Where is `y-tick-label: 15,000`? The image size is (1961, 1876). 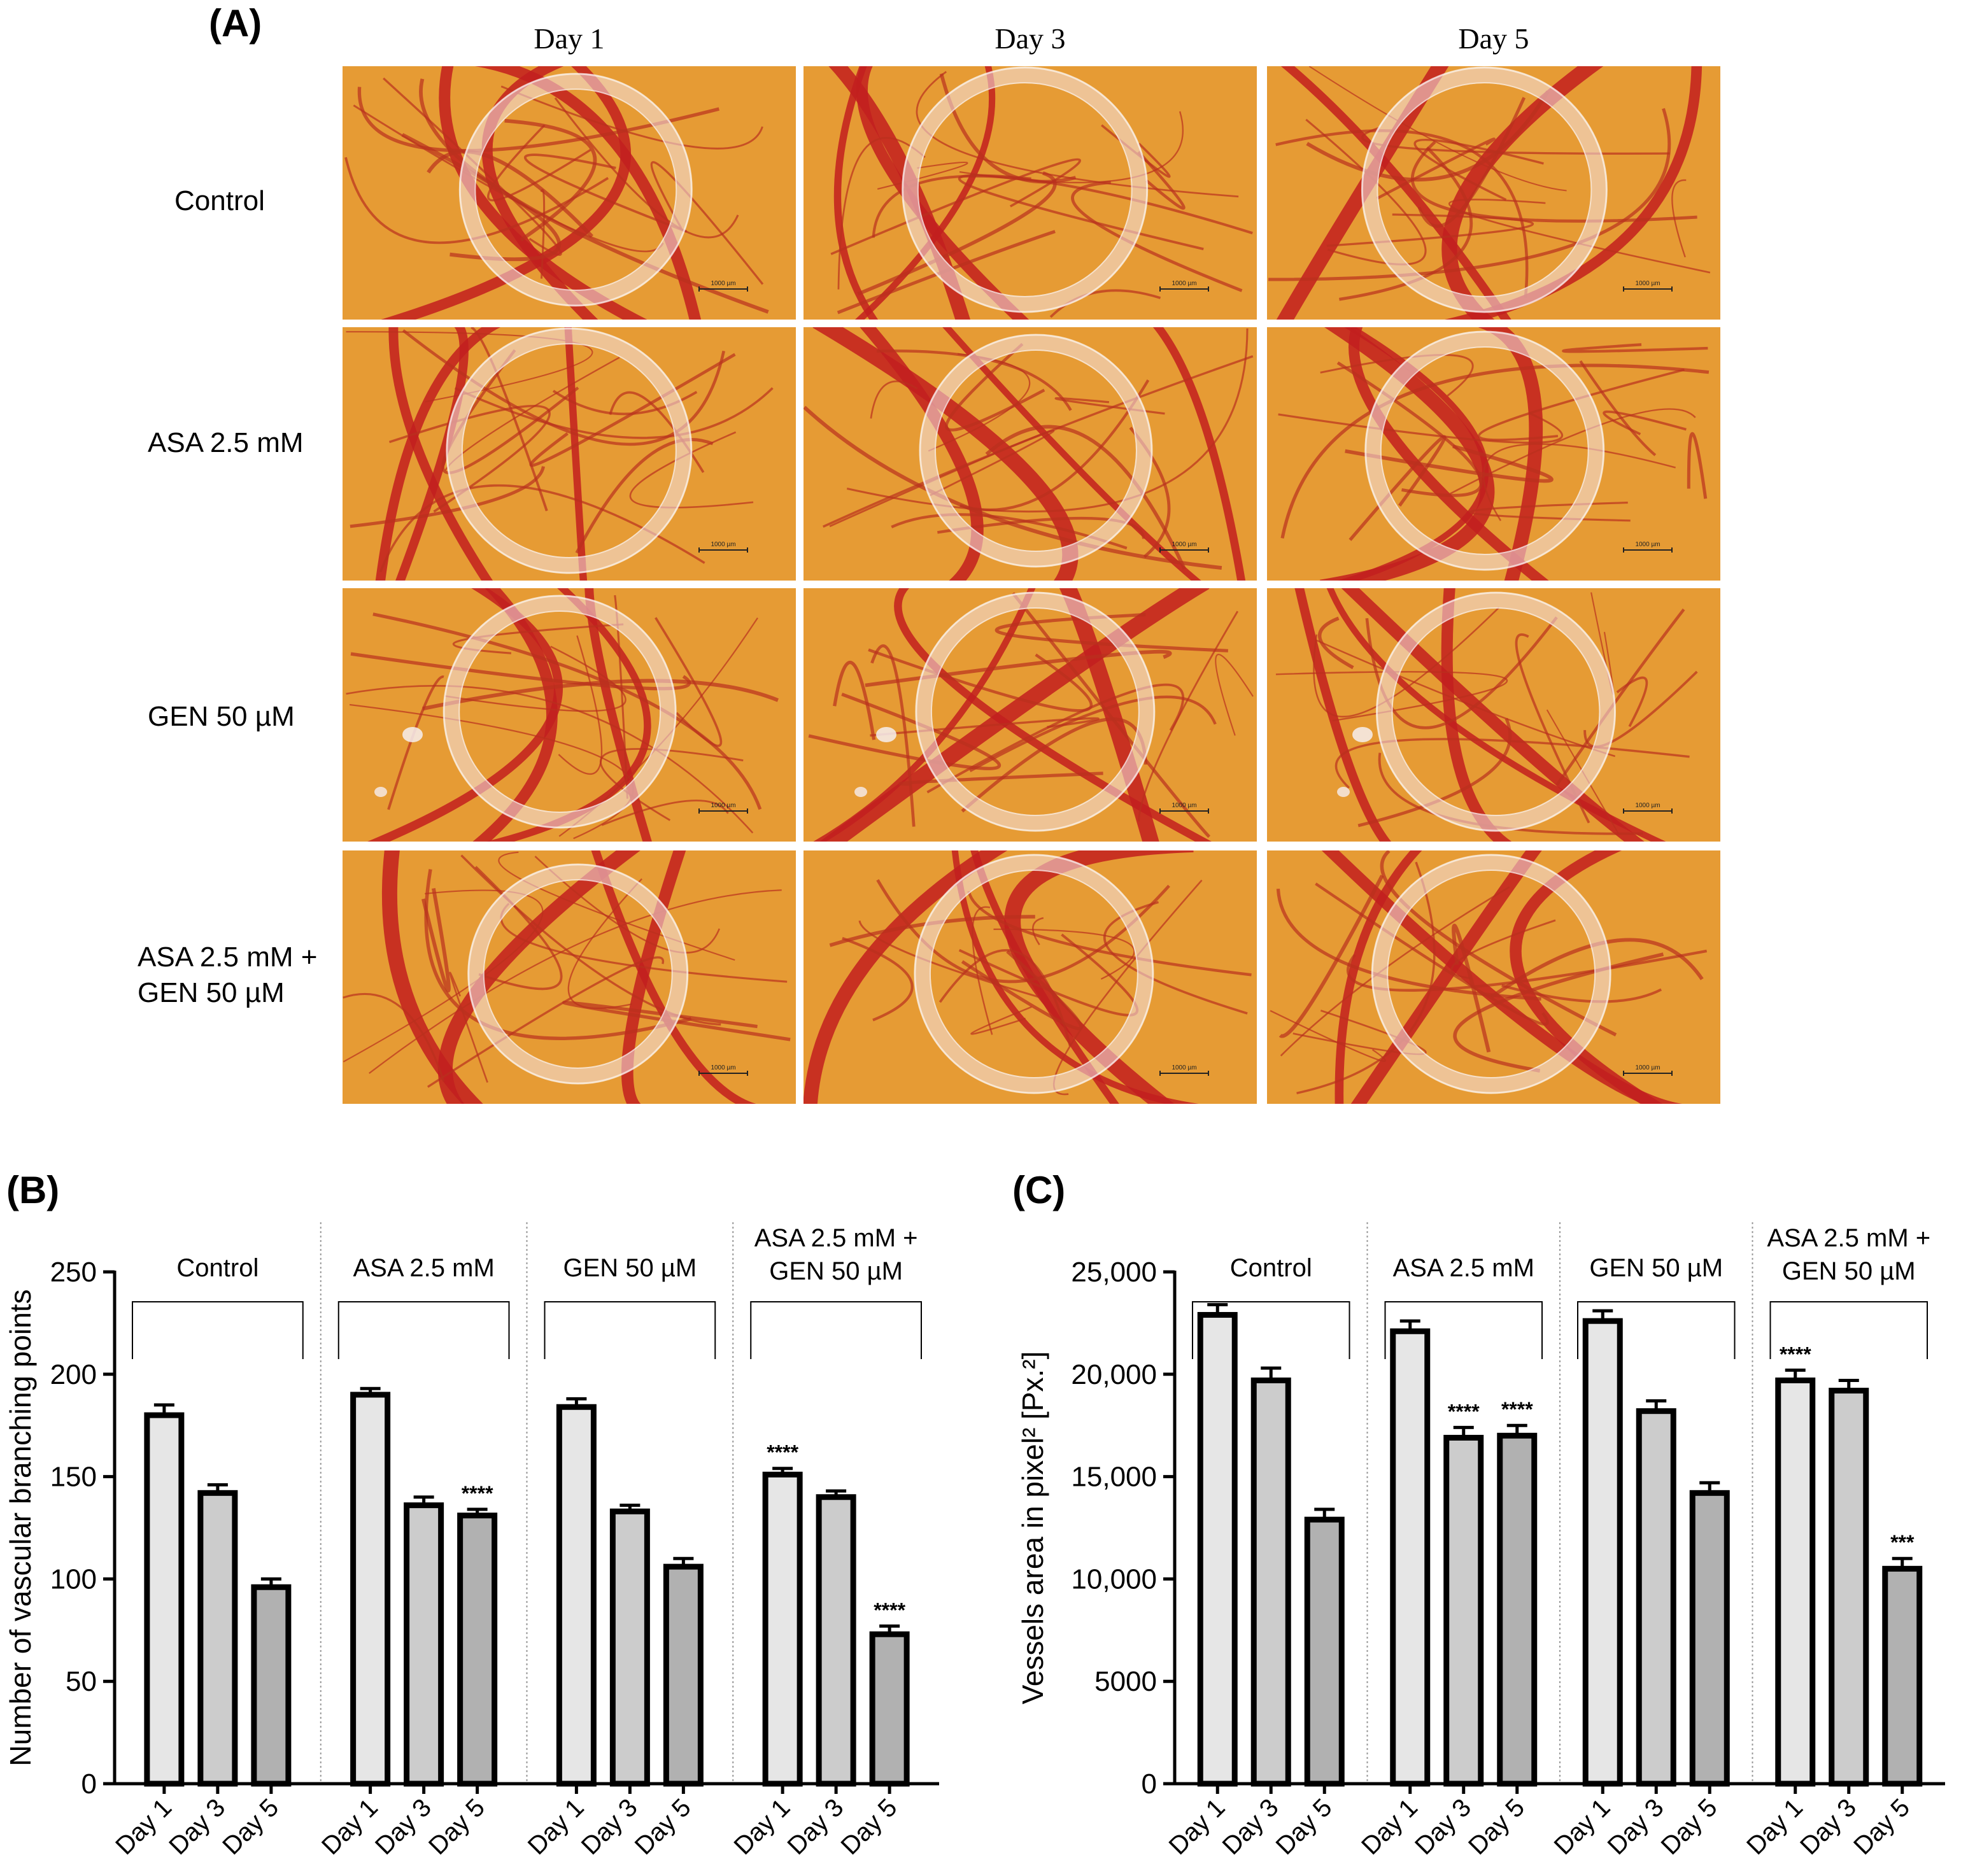
y-tick-label: 15,000 is located at coordinates (1114, 1477).